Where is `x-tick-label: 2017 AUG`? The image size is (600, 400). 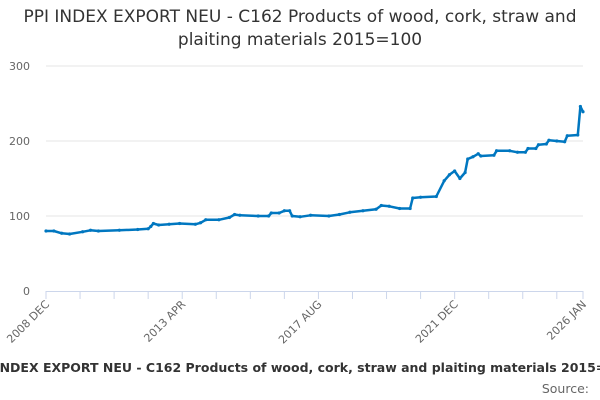
x-tick-label: 2017 AUG is located at coordinates (300, 322).